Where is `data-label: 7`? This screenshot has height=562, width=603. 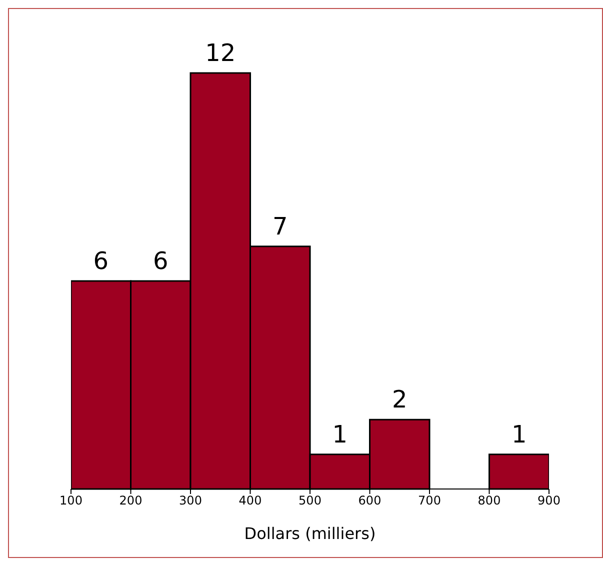 data-label: 7 is located at coordinates (280, 226).